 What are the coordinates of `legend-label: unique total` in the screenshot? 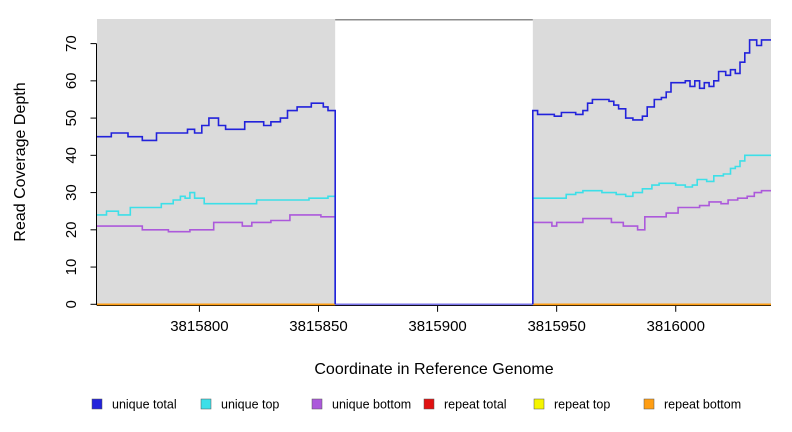 It's located at (144, 405).